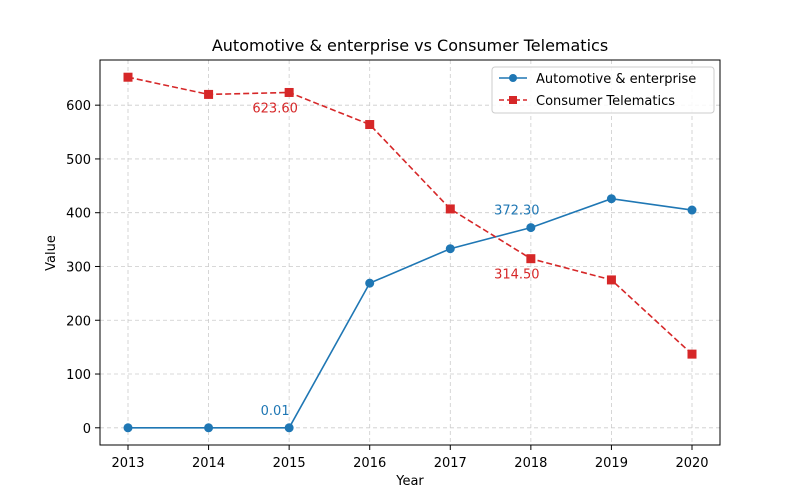  What do you see at coordinates (513, 78) in the screenshot?
I see `legend-marker-automotive` at bounding box center [513, 78].